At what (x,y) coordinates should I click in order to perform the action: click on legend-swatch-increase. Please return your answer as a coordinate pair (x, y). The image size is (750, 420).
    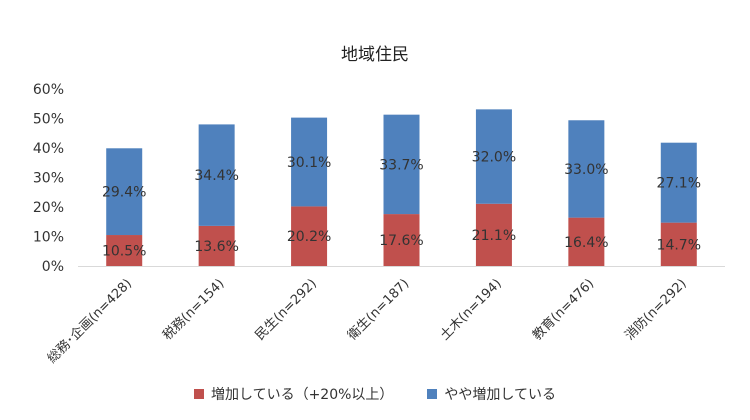
    Looking at the image, I should click on (198, 394).